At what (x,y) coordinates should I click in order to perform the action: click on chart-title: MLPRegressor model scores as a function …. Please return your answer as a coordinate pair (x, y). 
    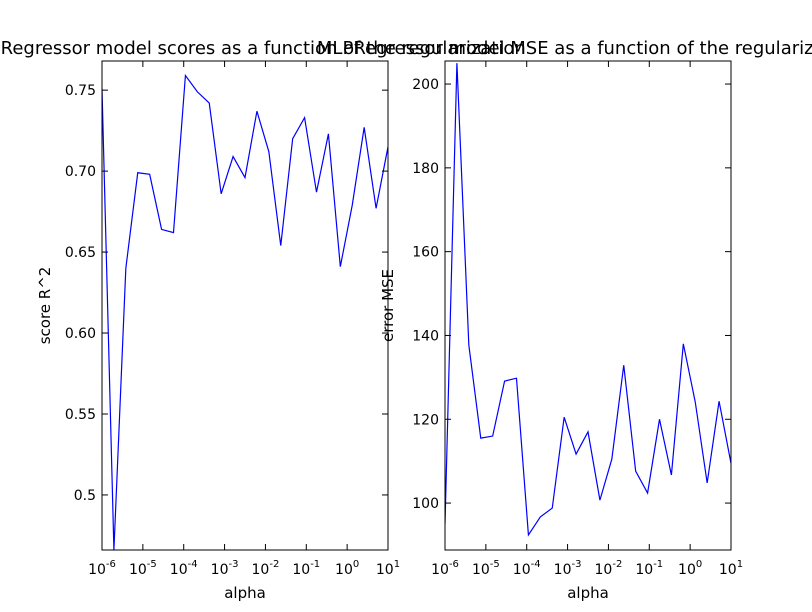
    Looking at the image, I should click on (263, 48).